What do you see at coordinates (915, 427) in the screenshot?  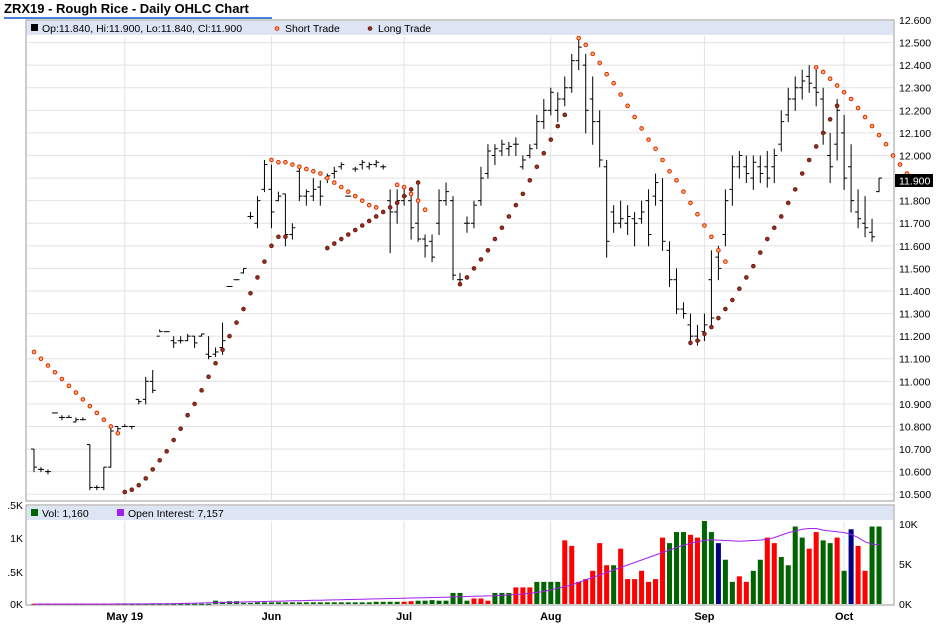 I see `price-tick-label: 10.800` at bounding box center [915, 427].